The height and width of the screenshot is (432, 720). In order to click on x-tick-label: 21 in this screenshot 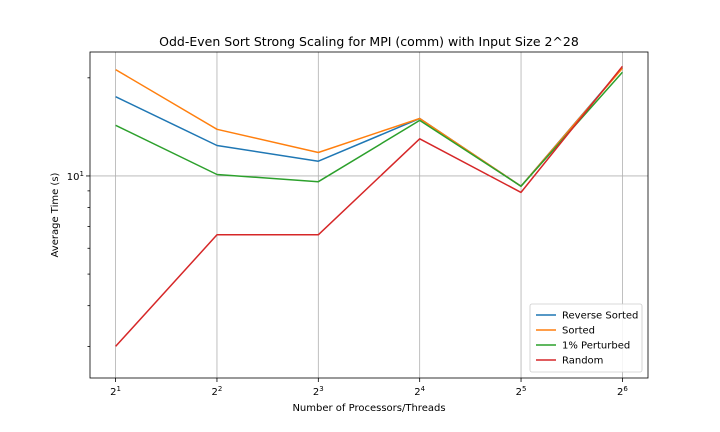, I will do `click(115, 391)`.